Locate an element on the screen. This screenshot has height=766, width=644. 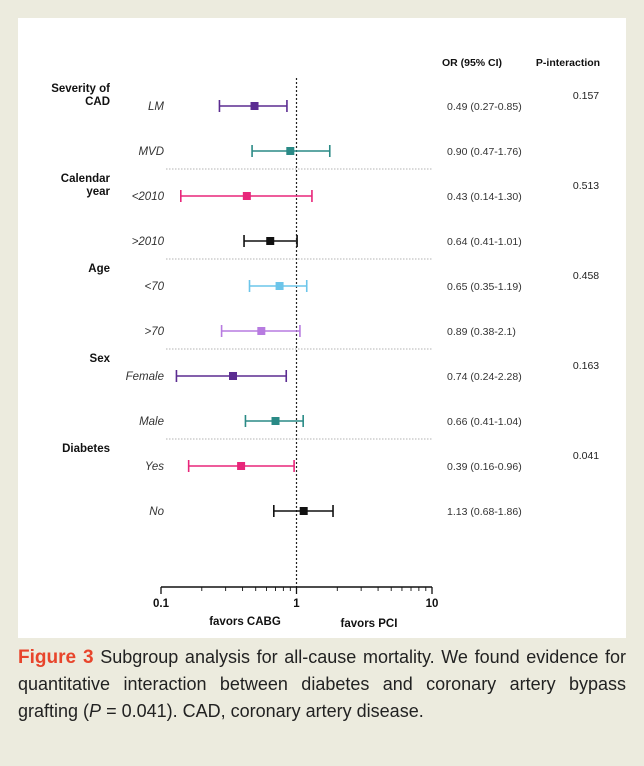
or-ci-value: 0.39 (0.16-0.96) is located at coordinates (484, 467).